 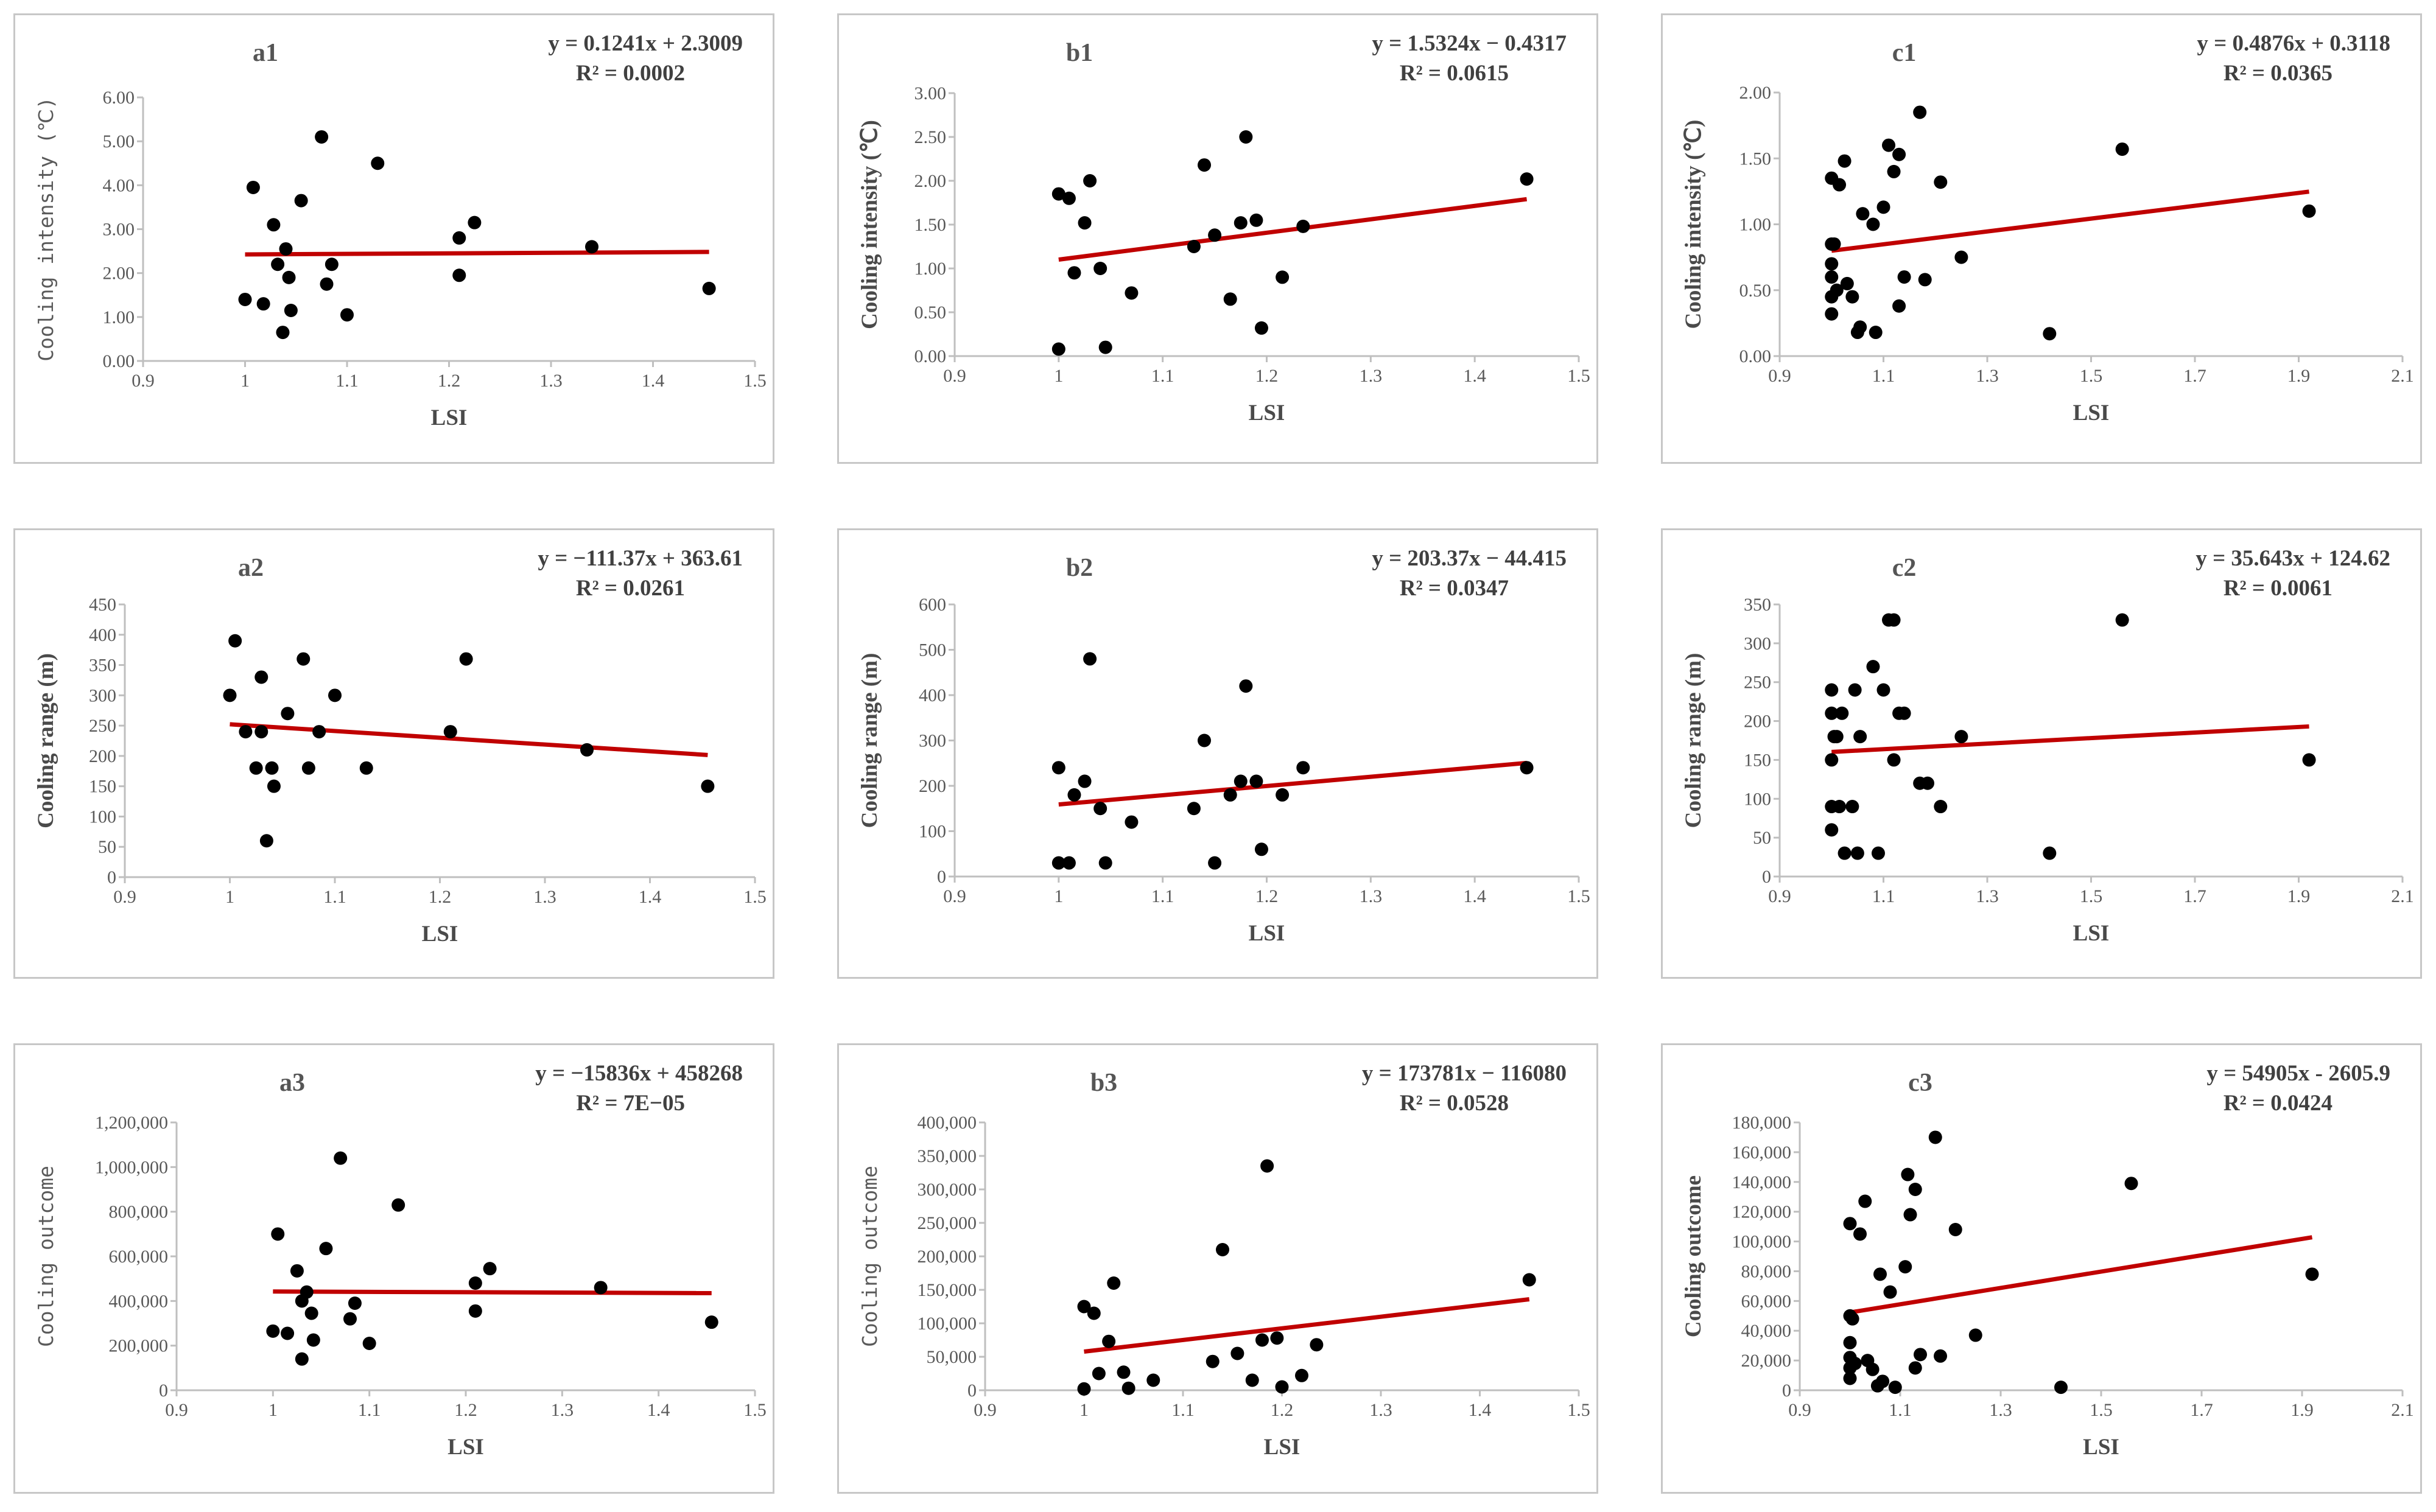 I want to click on x-tick-label: 2.1, so click(x=2403, y=1410).